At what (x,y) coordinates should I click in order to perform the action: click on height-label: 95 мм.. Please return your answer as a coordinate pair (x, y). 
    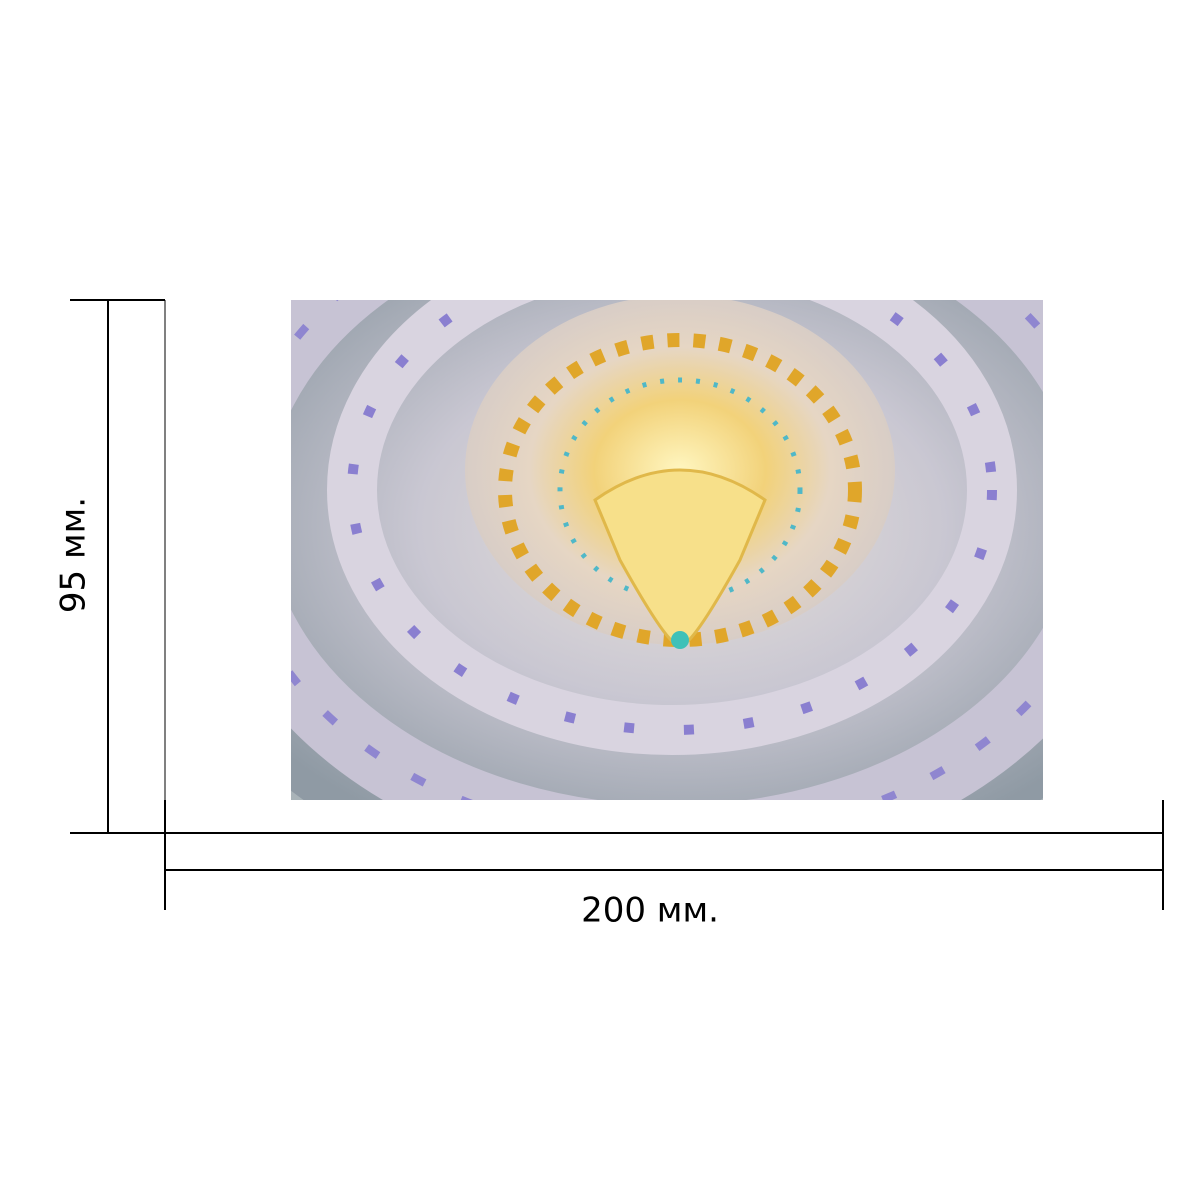
    Looking at the image, I should click on (74, 555).